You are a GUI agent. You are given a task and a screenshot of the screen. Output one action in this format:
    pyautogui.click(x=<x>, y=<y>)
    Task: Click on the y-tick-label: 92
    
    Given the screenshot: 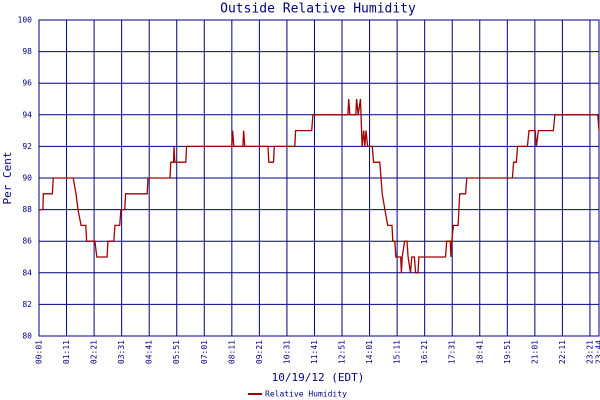 What is the action you would take?
    pyautogui.click(x=27, y=146)
    